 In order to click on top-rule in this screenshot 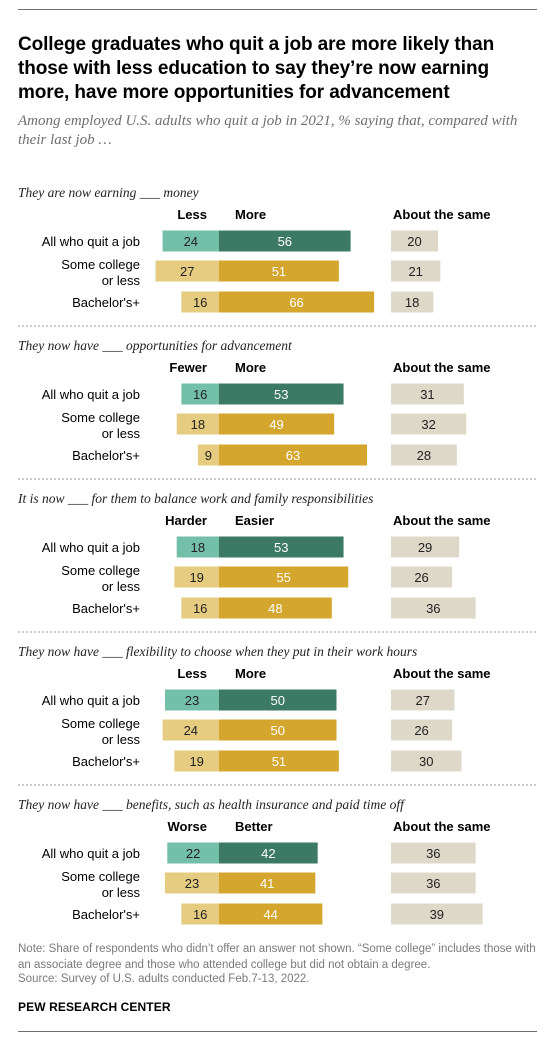, I will do `click(277, 9)`.